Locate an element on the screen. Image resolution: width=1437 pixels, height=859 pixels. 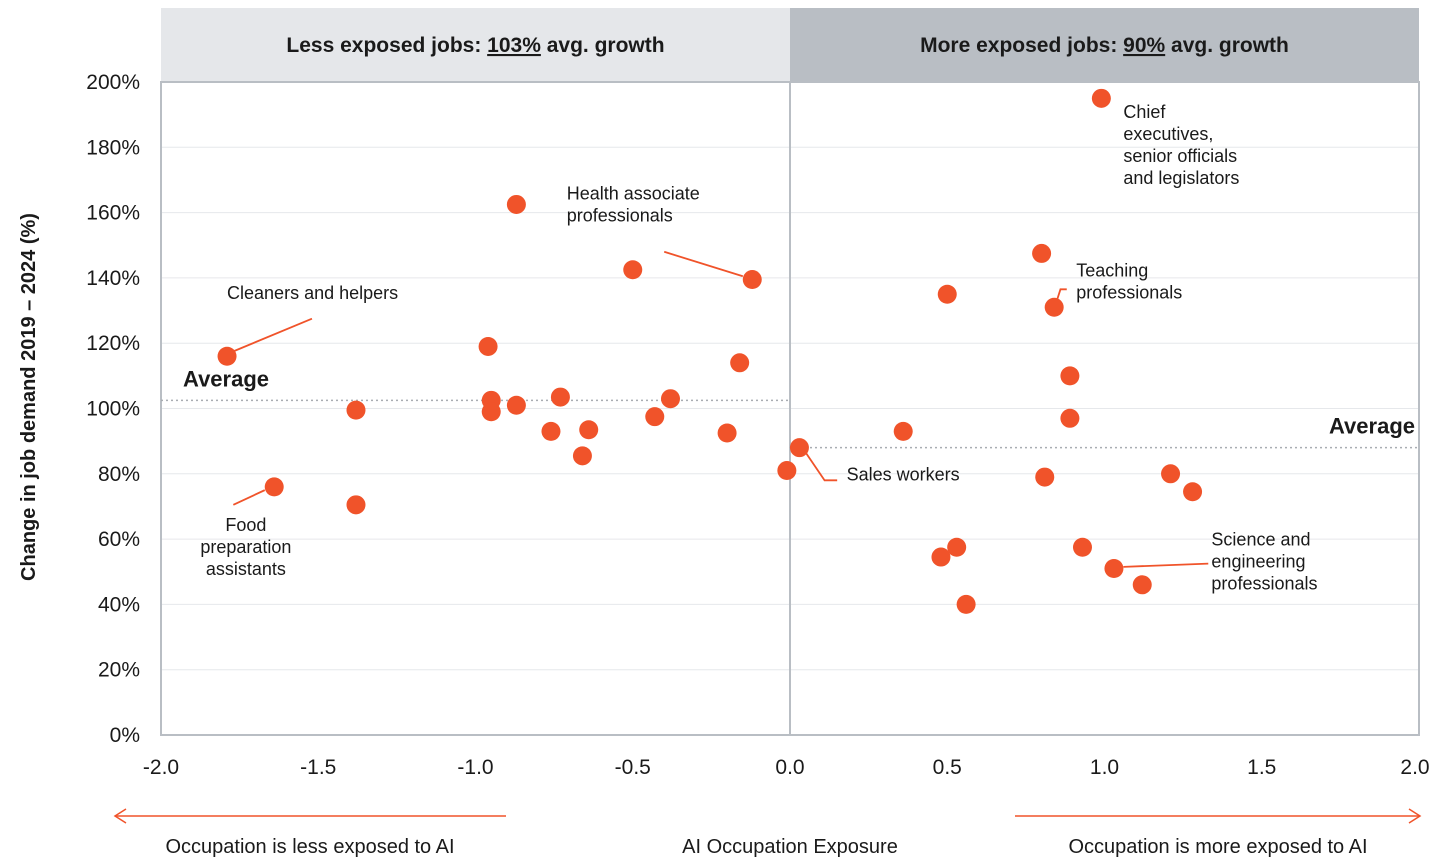
x-tick-label: 2.0 is located at coordinates (1414, 767).